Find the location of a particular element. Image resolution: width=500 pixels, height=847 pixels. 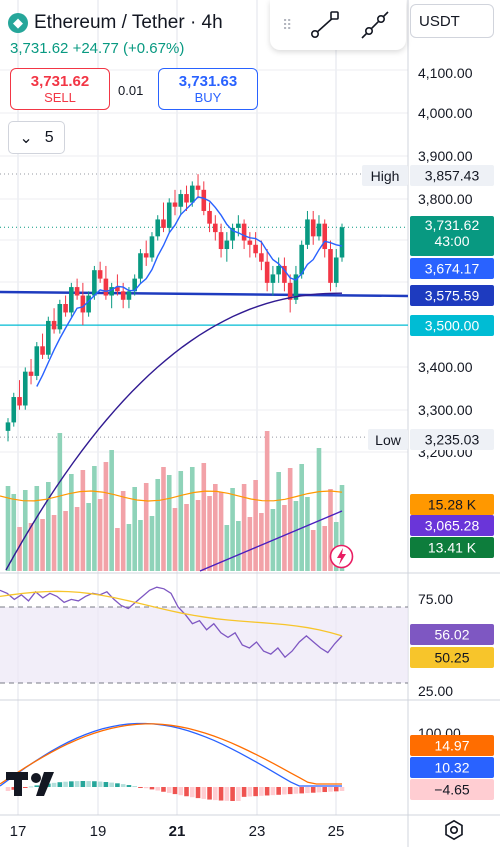

flash-icon is located at coordinates (341, 556).